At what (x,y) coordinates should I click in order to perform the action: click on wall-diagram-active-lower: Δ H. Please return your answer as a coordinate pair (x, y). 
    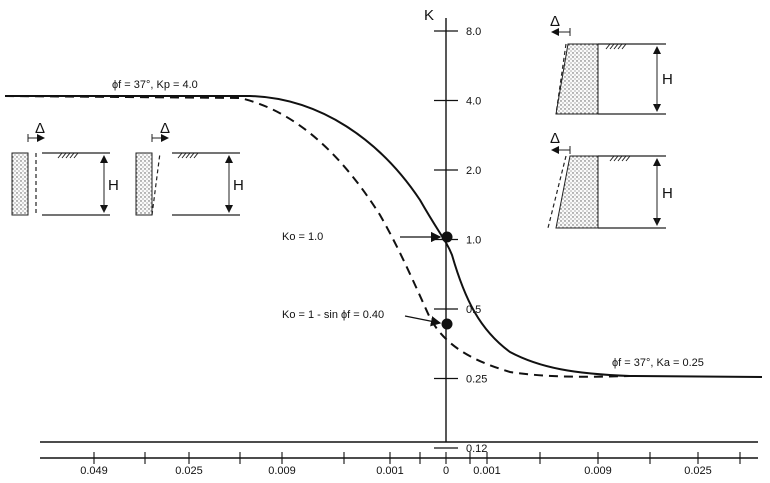
    Looking at the image, I should click on (610, 179).